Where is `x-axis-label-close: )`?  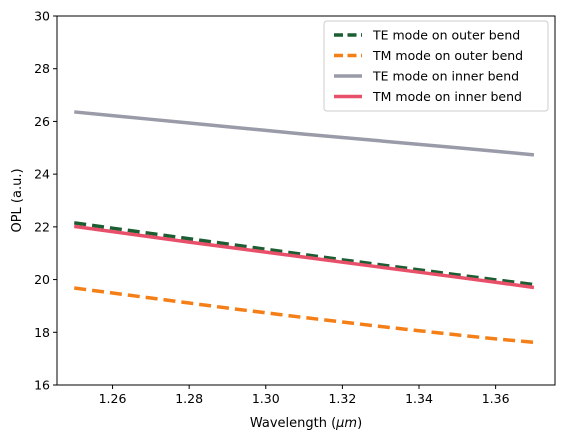
x-axis-label-close: ) is located at coordinates (359, 423).